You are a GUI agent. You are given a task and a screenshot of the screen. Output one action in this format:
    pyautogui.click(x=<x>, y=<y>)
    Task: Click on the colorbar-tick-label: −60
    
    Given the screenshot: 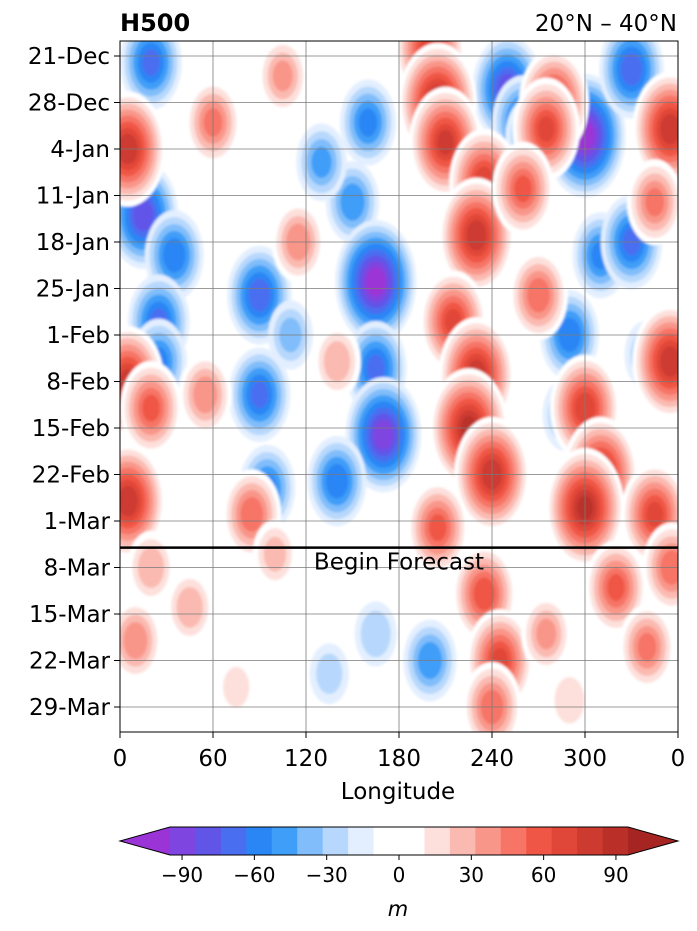 What is the action you would take?
    pyautogui.click(x=254, y=875)
    